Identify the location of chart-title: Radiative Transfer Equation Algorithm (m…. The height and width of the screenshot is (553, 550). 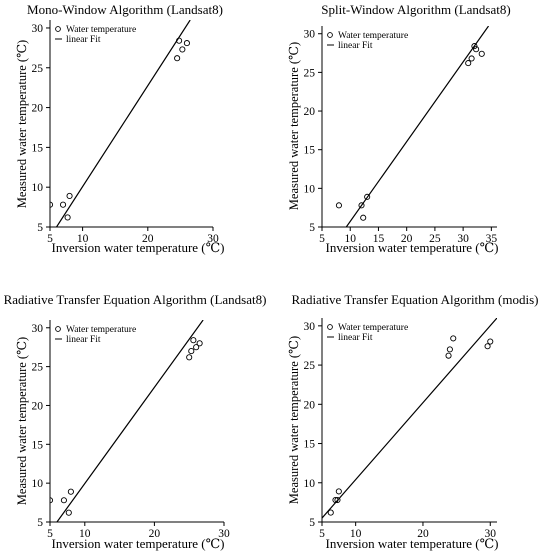
(415, 299).